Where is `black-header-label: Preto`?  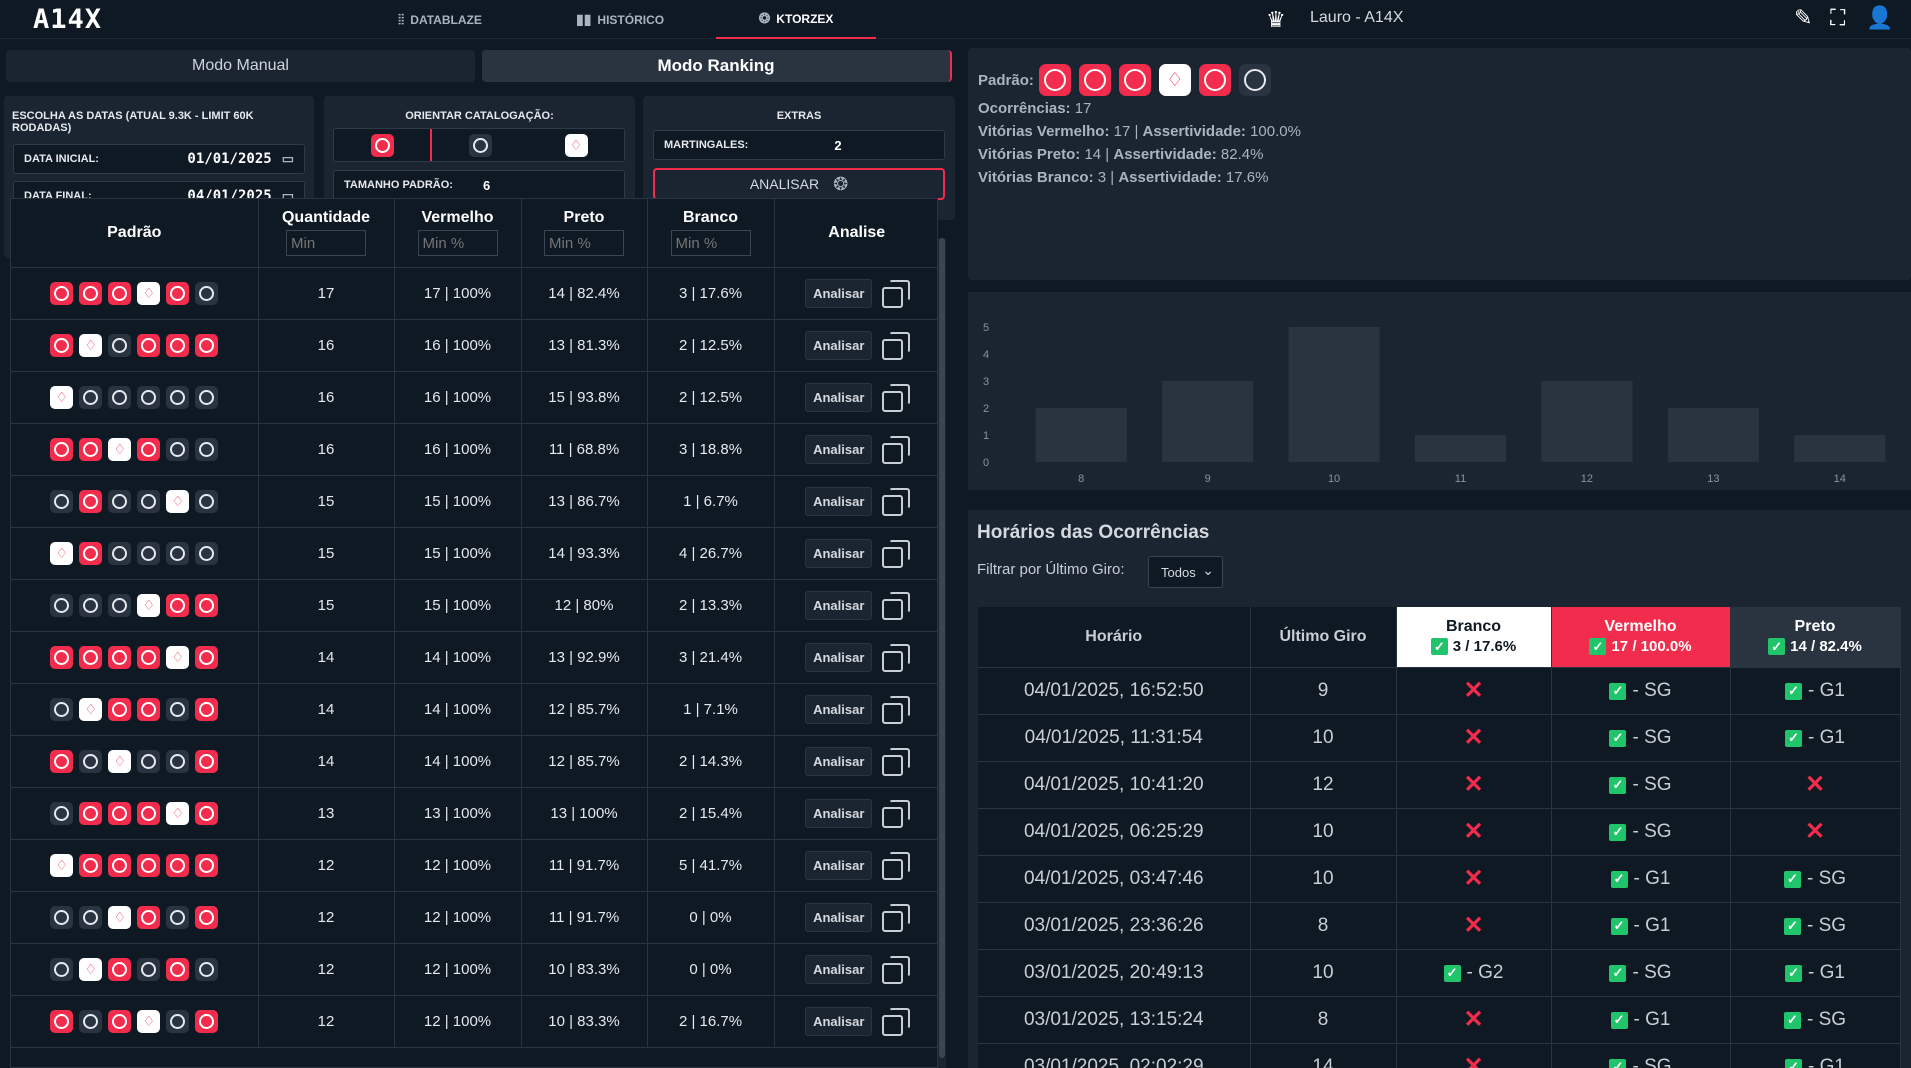
black-header-label: Preto is located at coordinates (1815, 627).